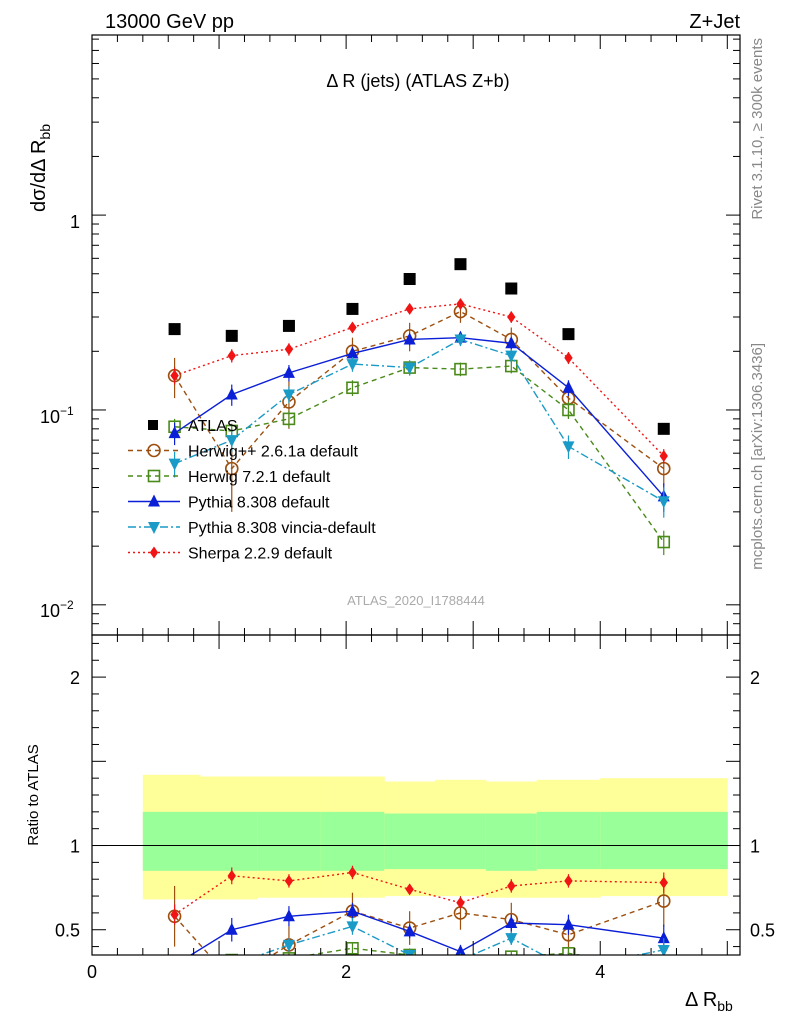 Image resolution: width=786 pixels, height=1024 pixels. What do you see at coordinates (709, 1001) in the screenshot?
I see `ratio-xlabel: Δ Rbb` at bounding box center [709, 1001].